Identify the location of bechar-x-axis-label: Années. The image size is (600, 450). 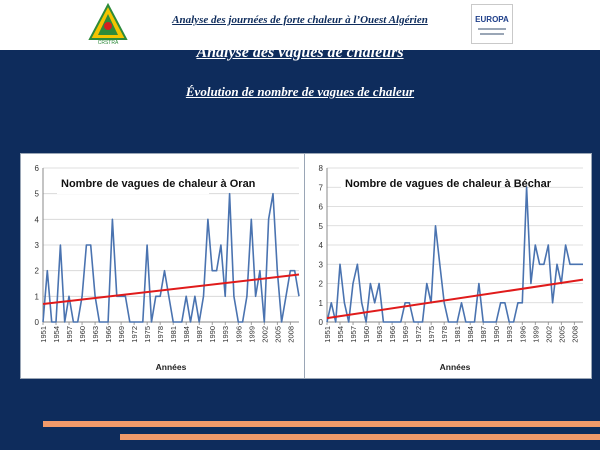
(455, 367).